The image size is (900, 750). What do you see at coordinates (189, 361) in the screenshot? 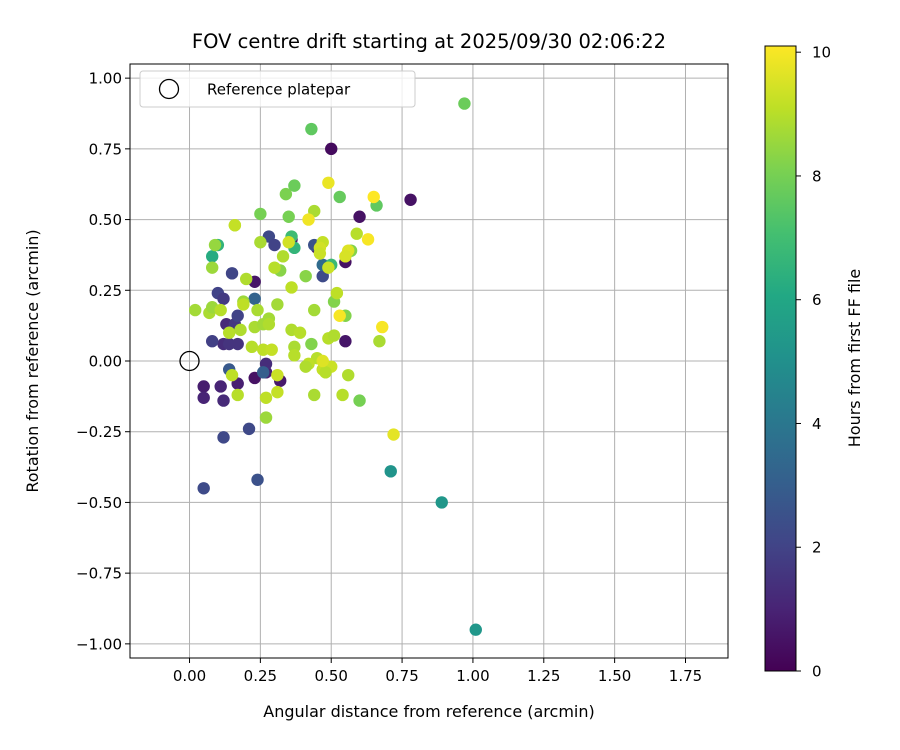
I see `reference-platepar-marker` at bounding box center [189, 361].